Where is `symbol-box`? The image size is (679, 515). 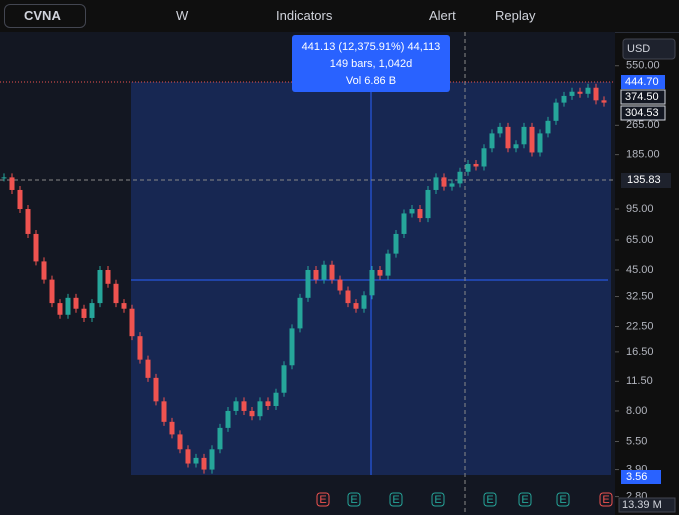
symbol-box is located at coordinates (45, 16).